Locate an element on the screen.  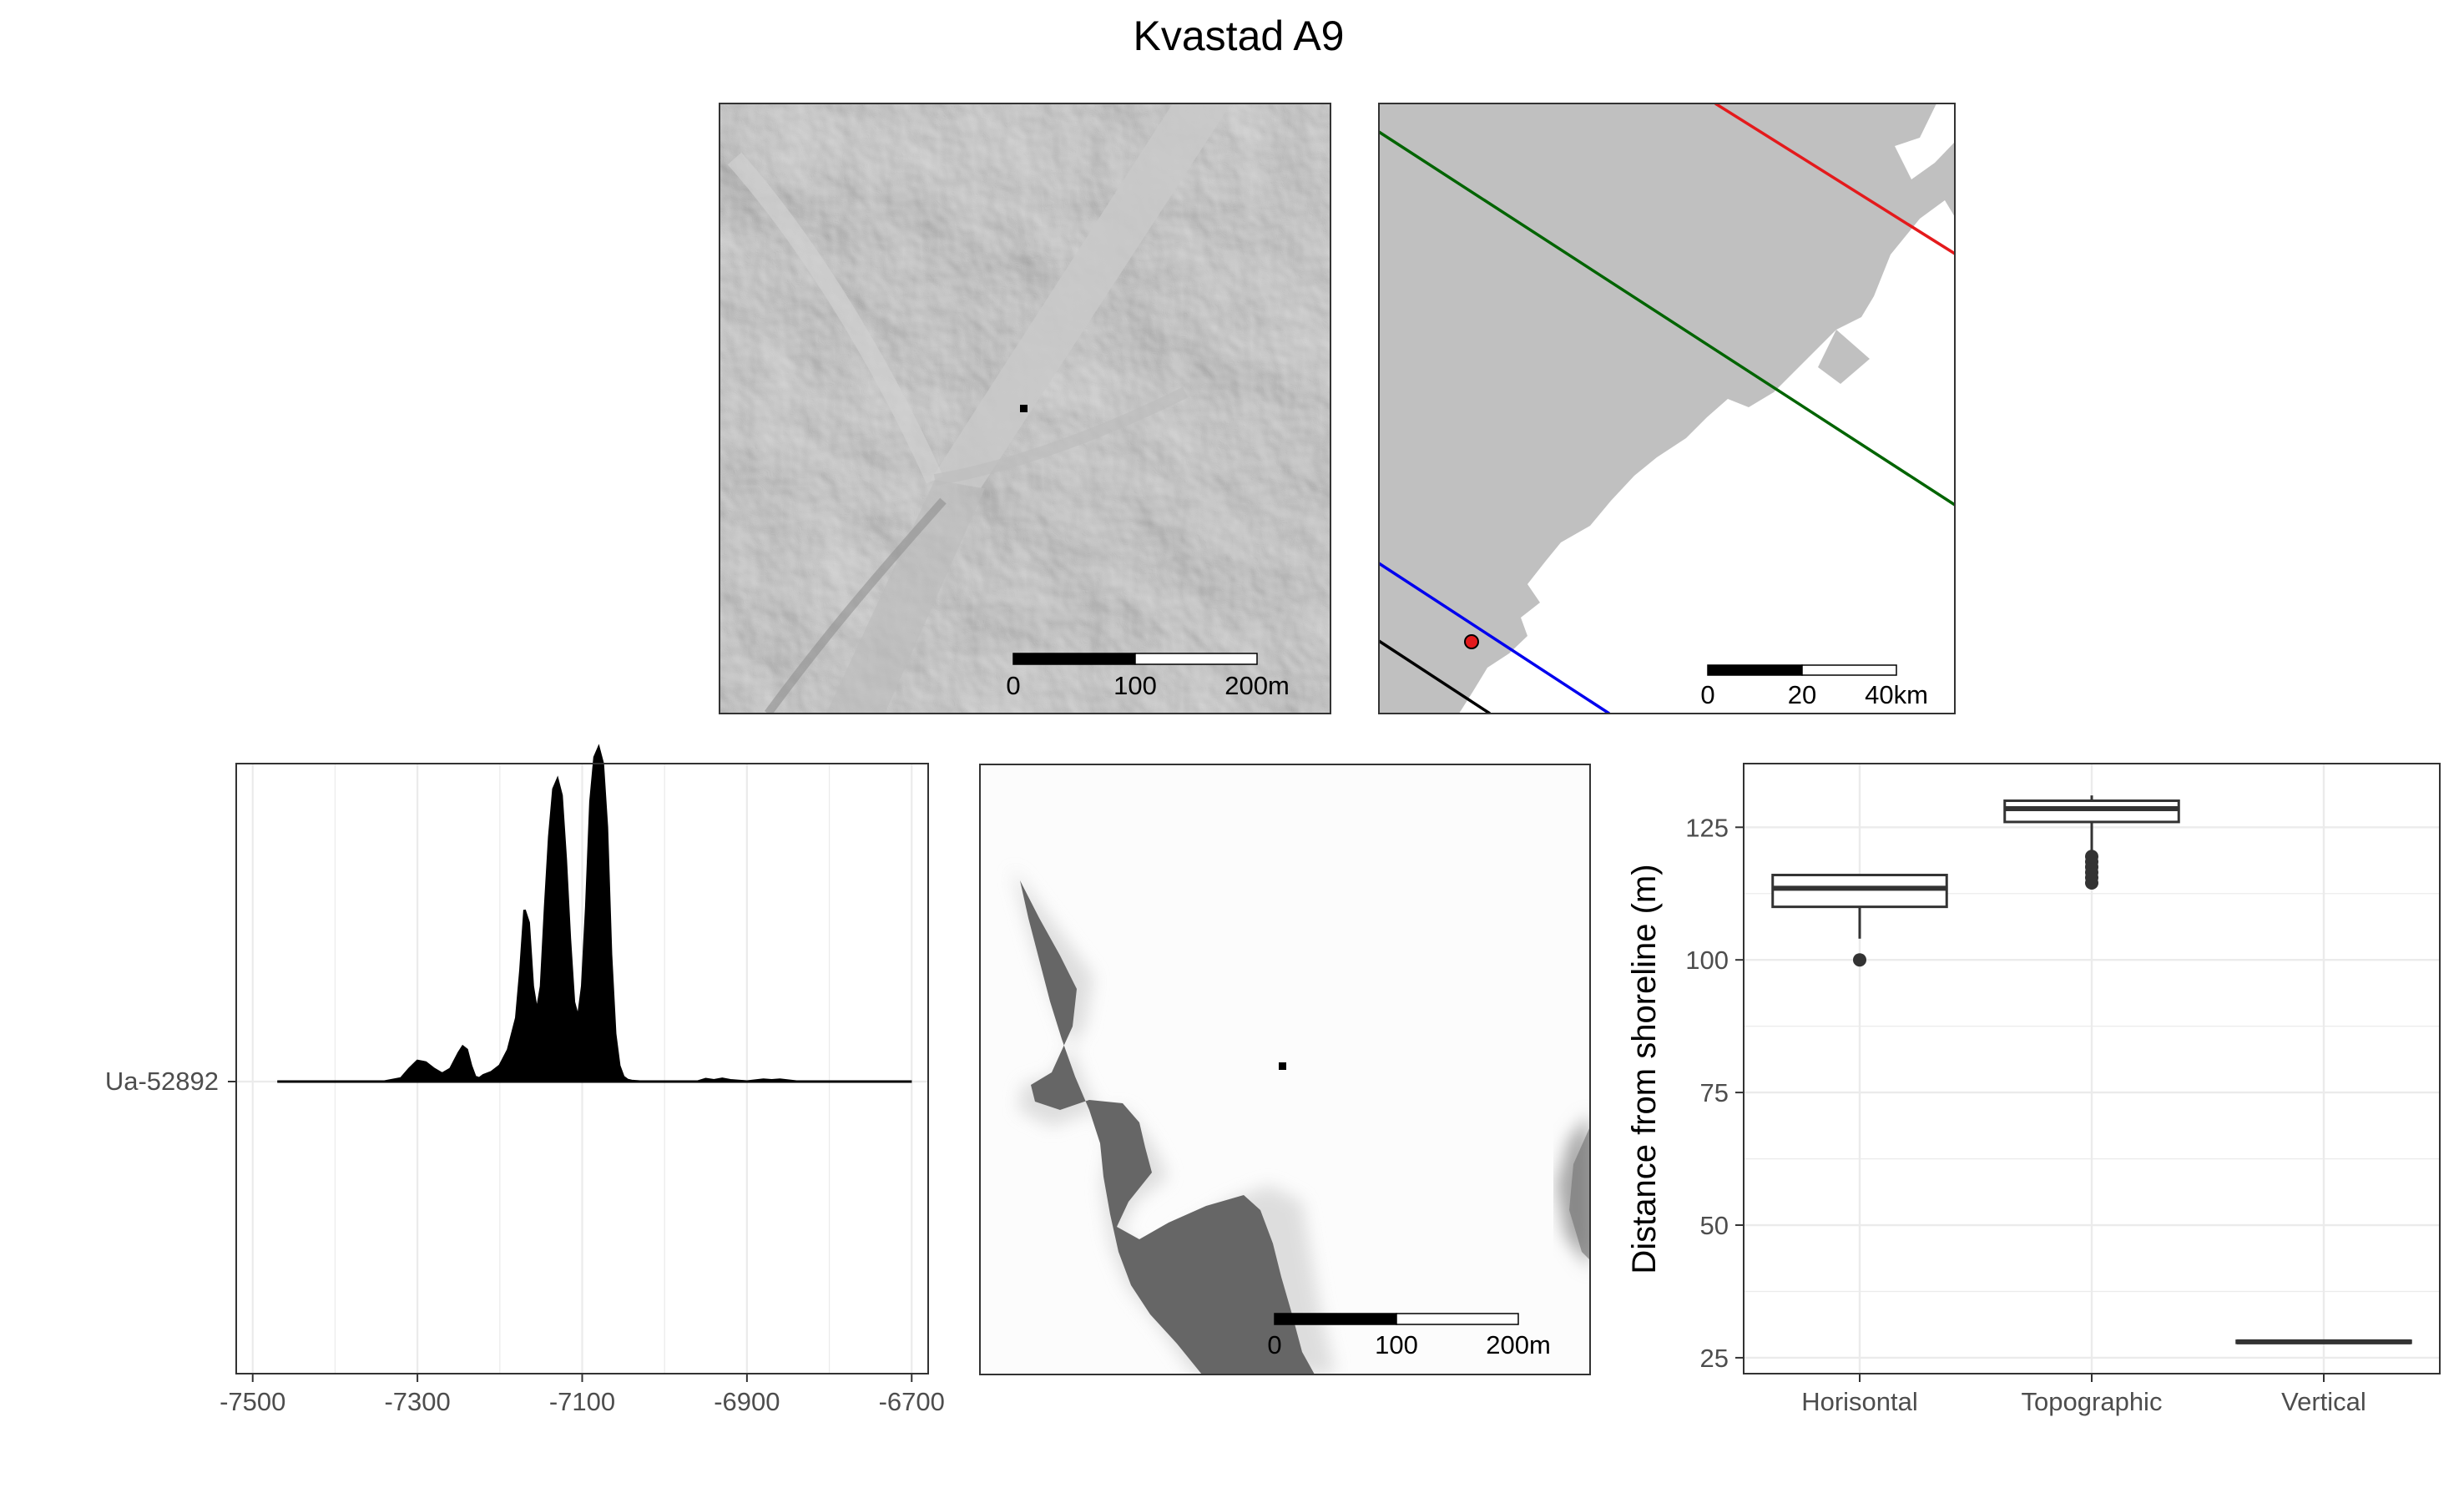
region-frame is located at coordinates (1667, 408).